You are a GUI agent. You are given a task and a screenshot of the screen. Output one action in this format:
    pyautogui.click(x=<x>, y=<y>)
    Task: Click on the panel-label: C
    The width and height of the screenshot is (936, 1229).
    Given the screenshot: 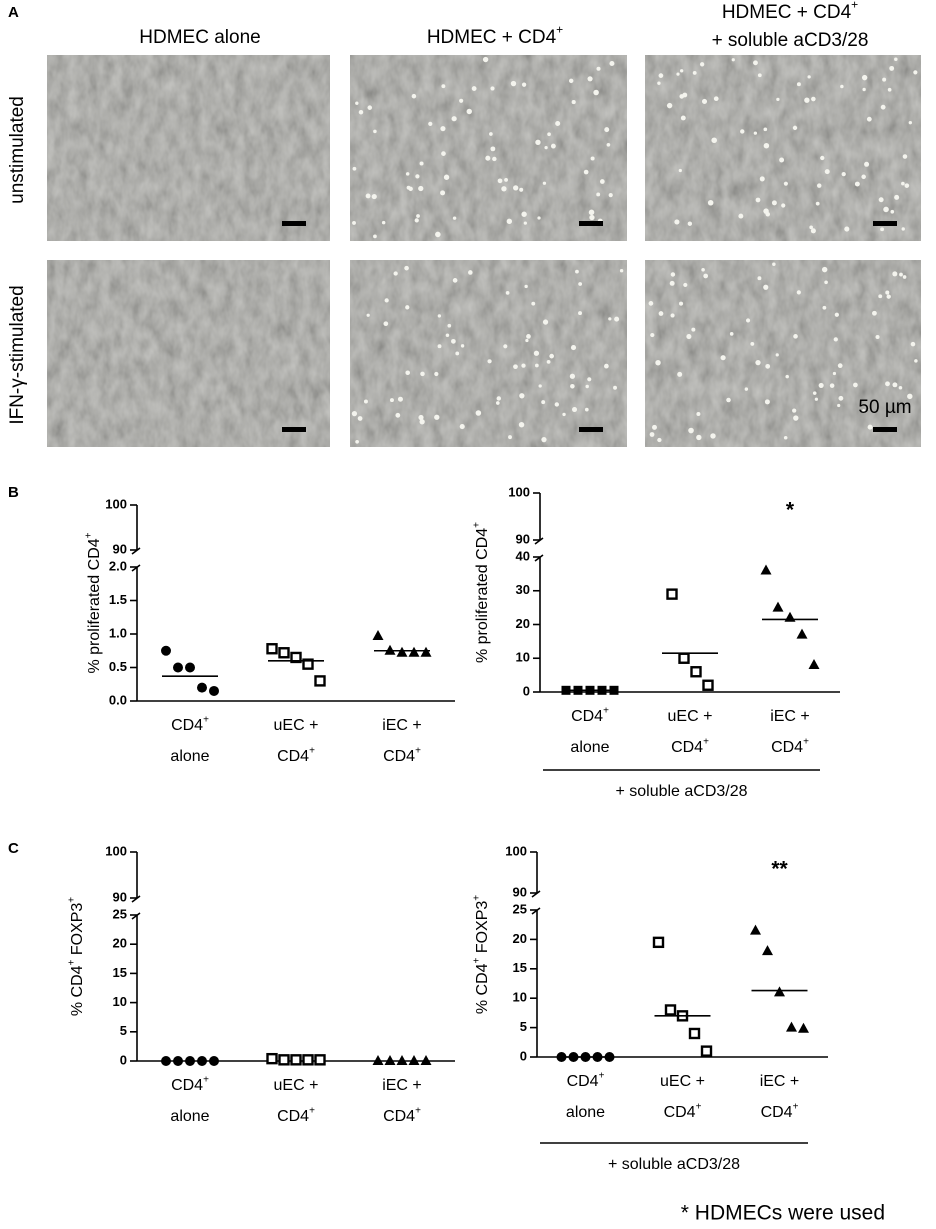 What is the action you would take?
    pyautogui.click(x=13, y=848)
    